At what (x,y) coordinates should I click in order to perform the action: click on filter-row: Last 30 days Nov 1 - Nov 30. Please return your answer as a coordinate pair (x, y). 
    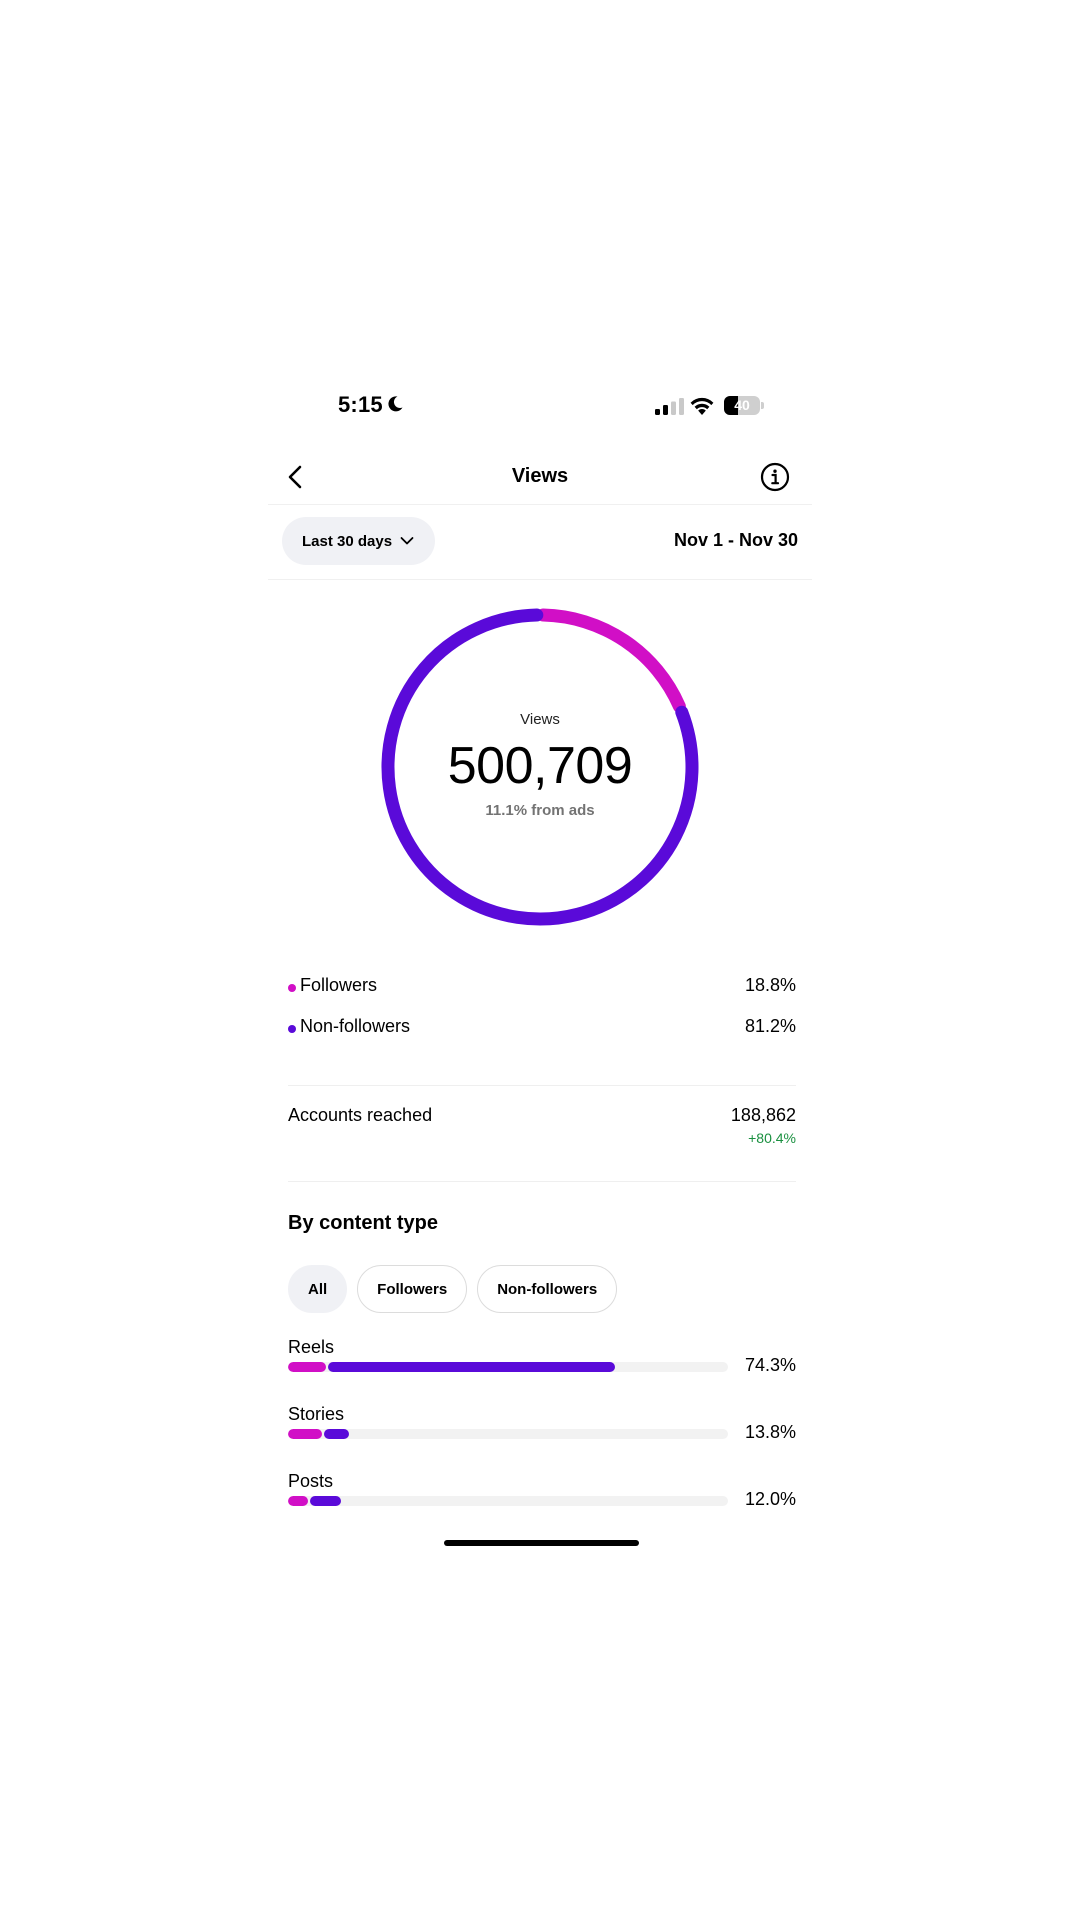
    Looking at the image, I should click on (540, 543).